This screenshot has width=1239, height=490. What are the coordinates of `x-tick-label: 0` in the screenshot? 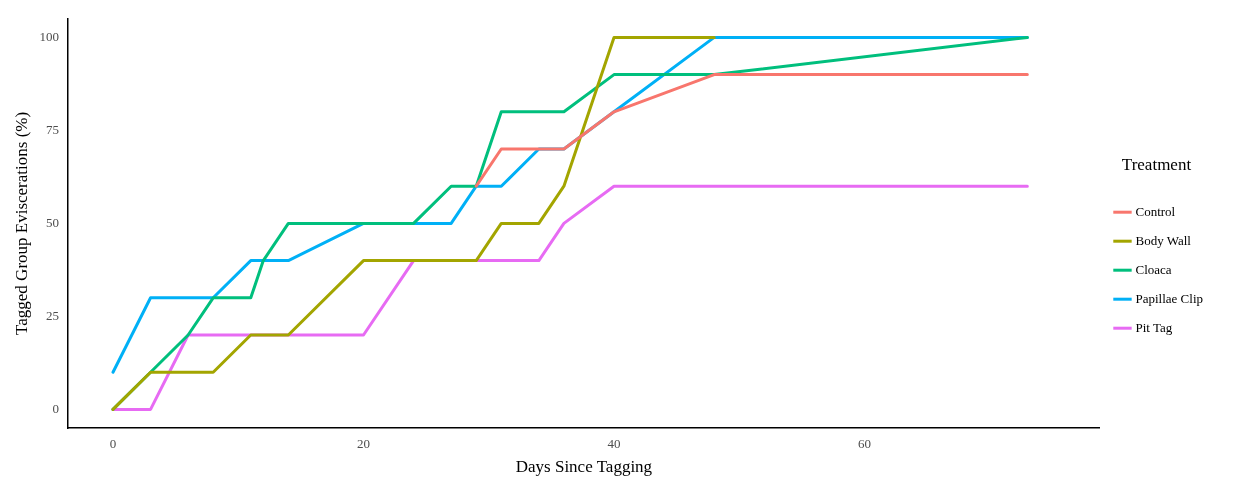 It's located at (113, 444).